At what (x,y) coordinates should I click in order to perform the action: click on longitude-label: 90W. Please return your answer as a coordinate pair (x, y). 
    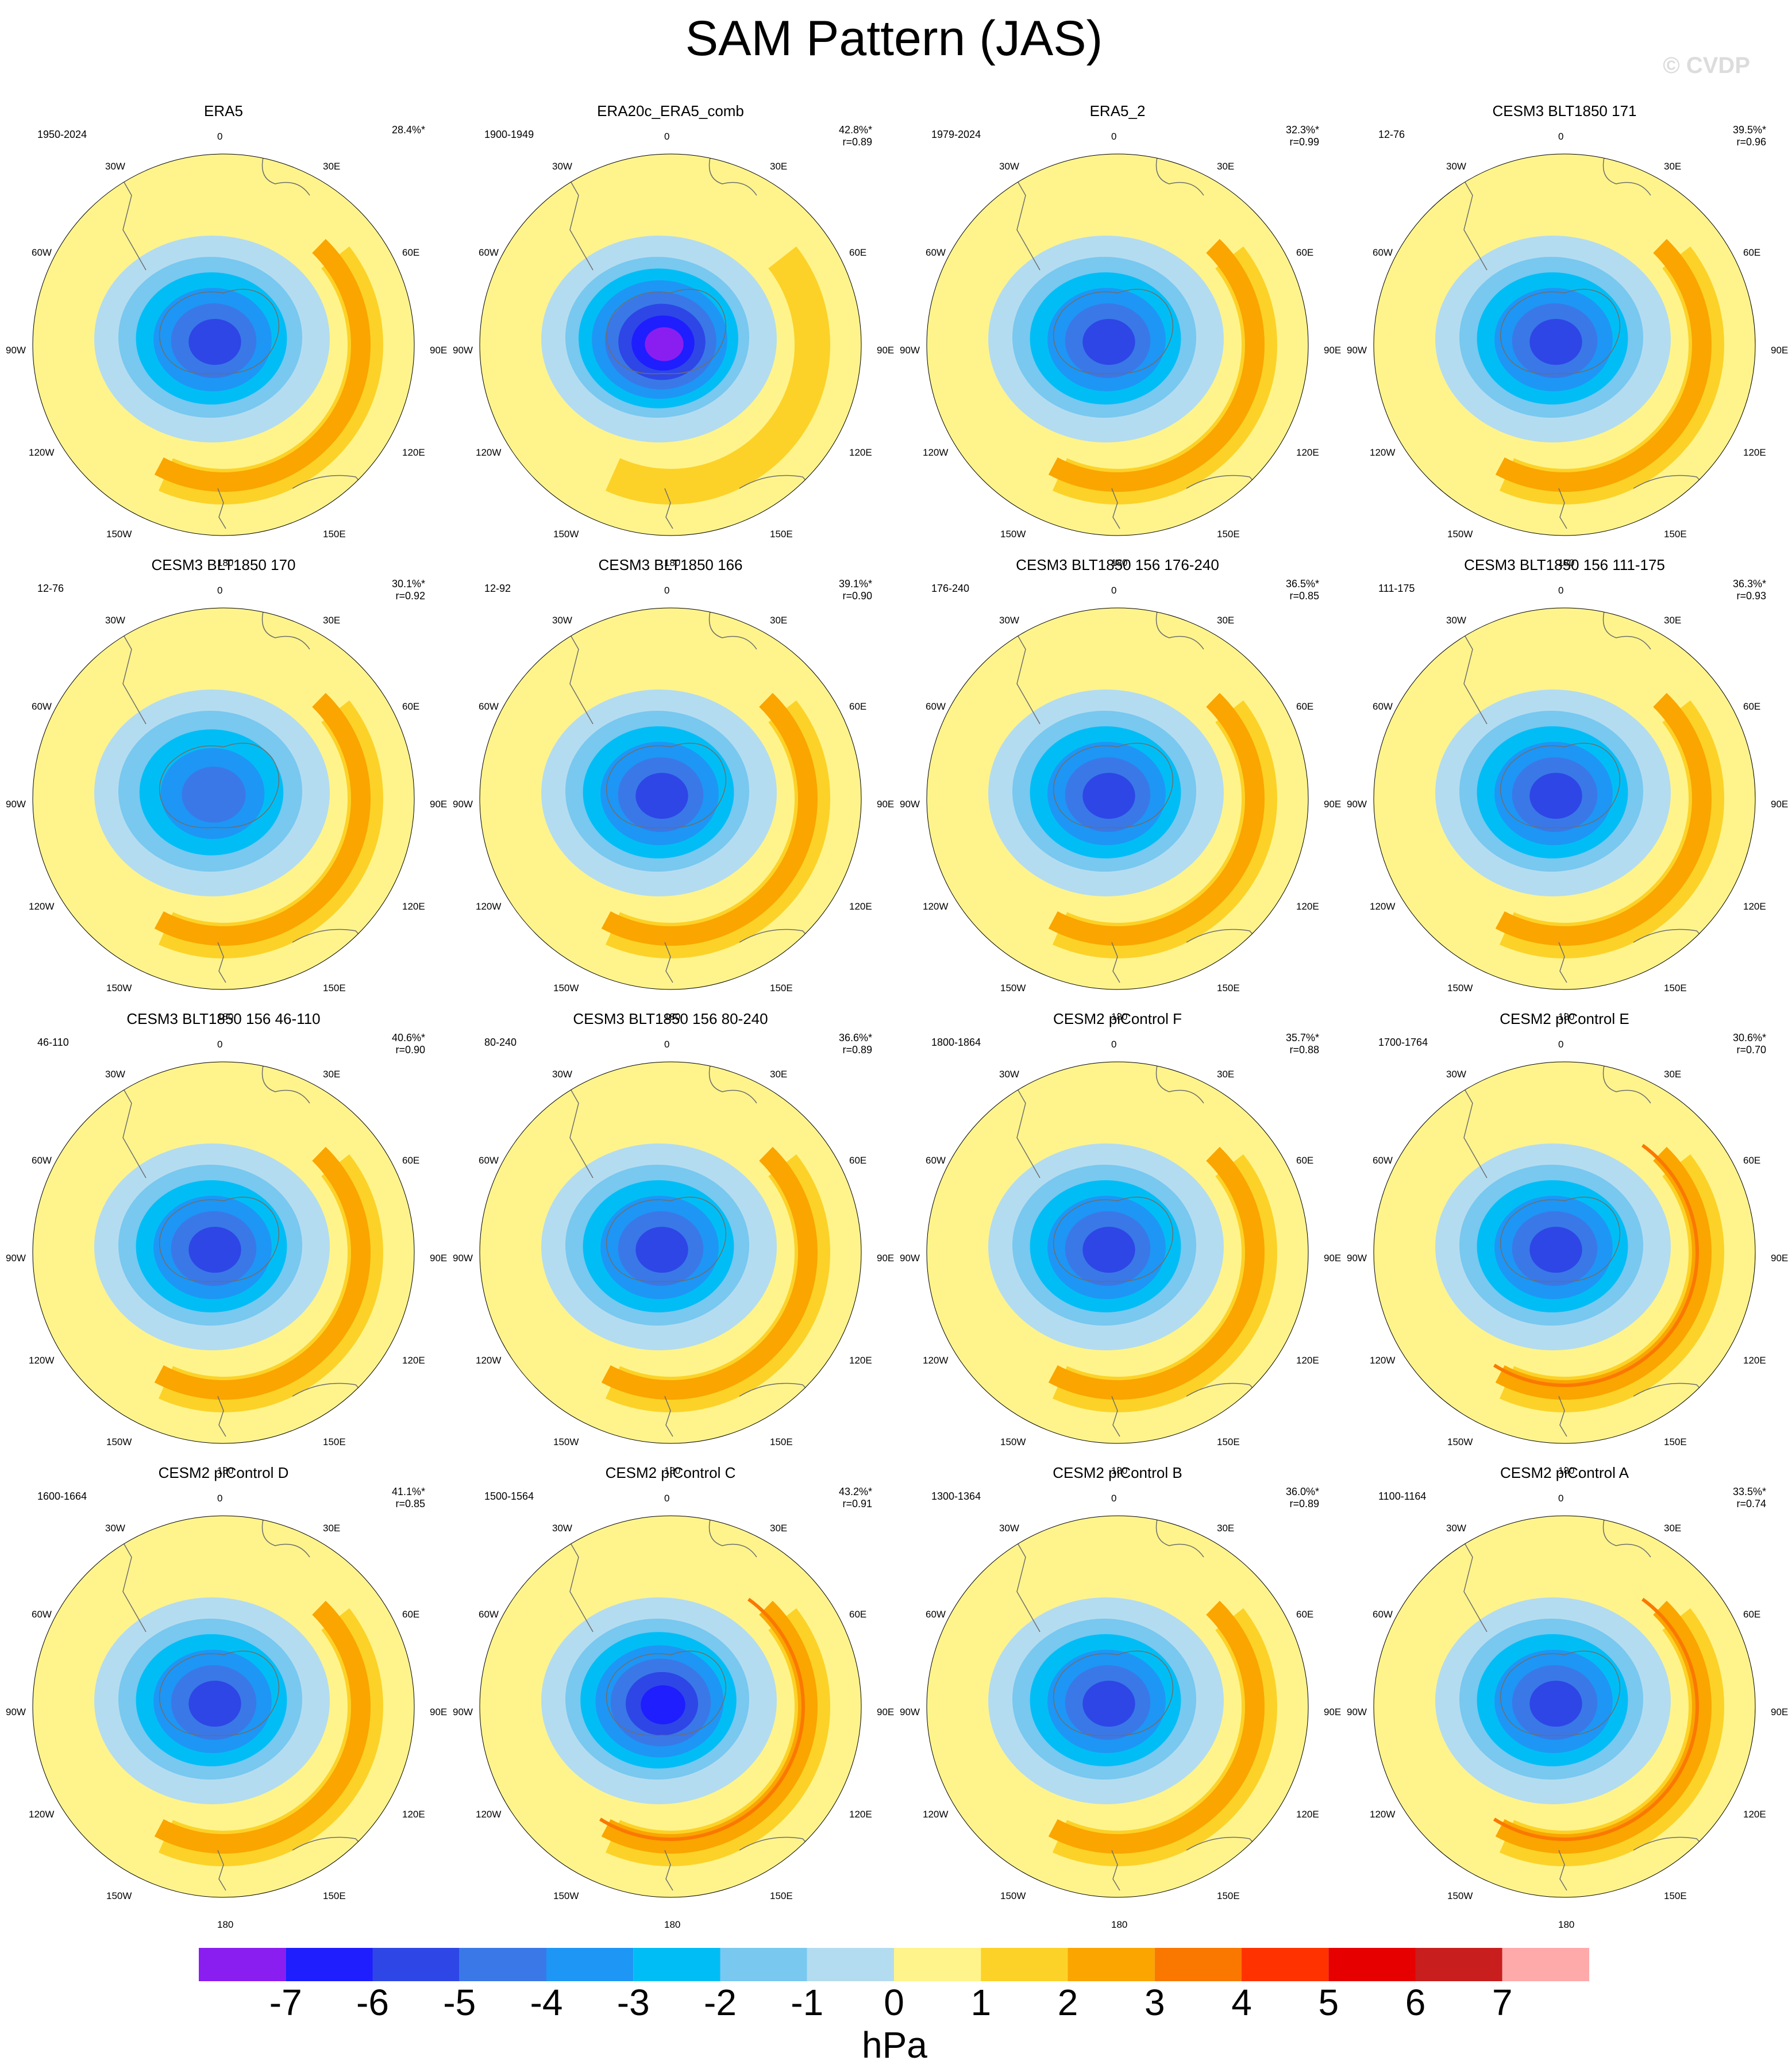
    Looking at the image, I should click on (463, 1258).